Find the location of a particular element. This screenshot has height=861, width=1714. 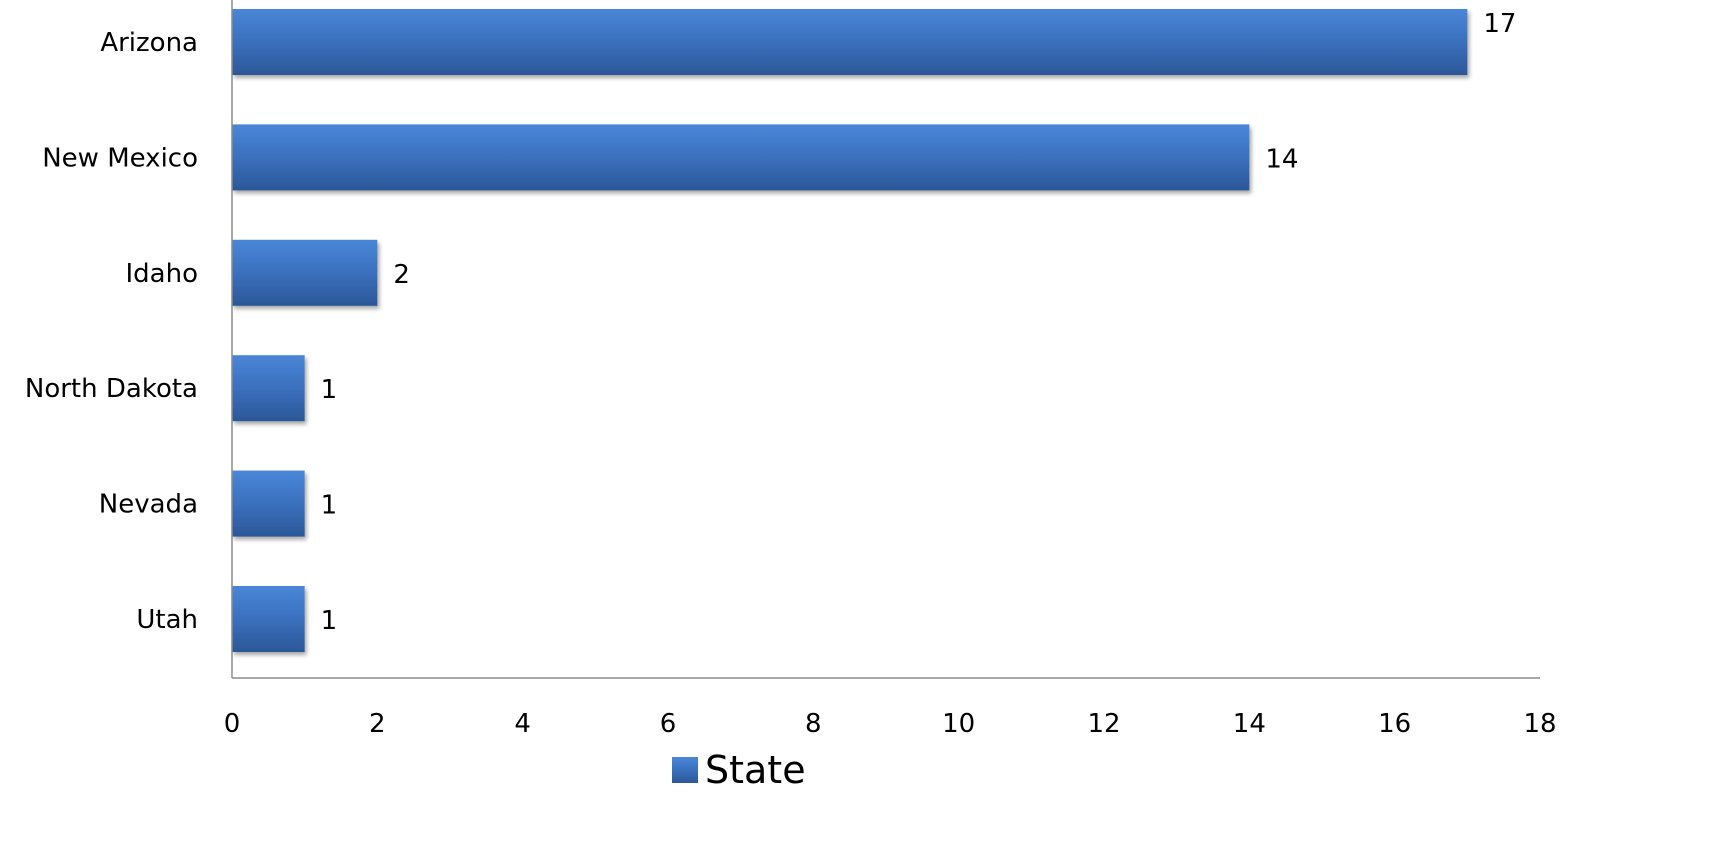

category-label: Utah is located at coordinates (167, 620).